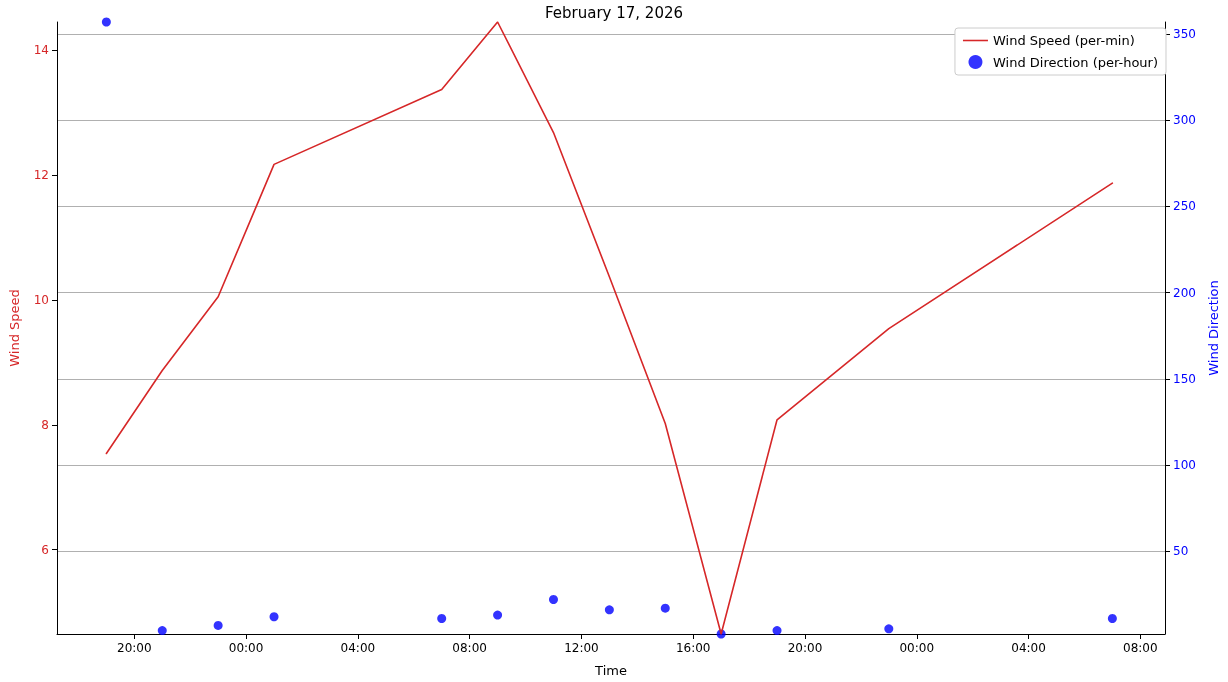 This screenshot has width=1228, height=682. Describe the element at coordinates (693, 648) in the screenshot. I see `x-tick-label: 16:00` at that location.